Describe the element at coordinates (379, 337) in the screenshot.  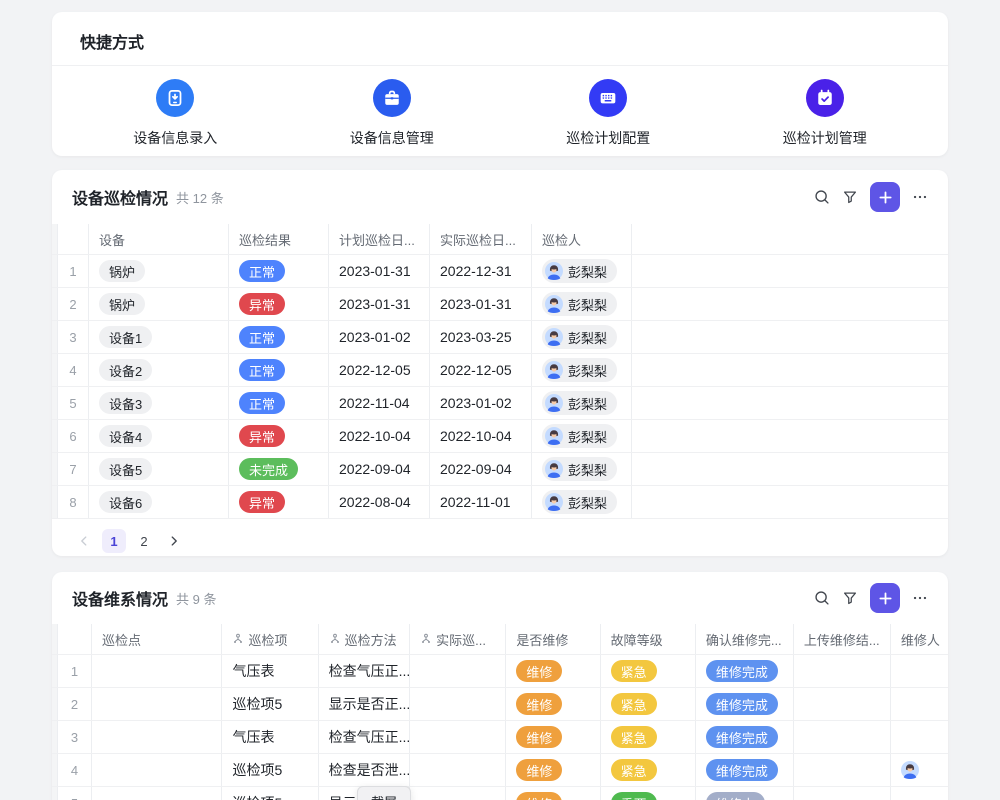
I see `plan-date-cell: 2023-01-02` at that location.